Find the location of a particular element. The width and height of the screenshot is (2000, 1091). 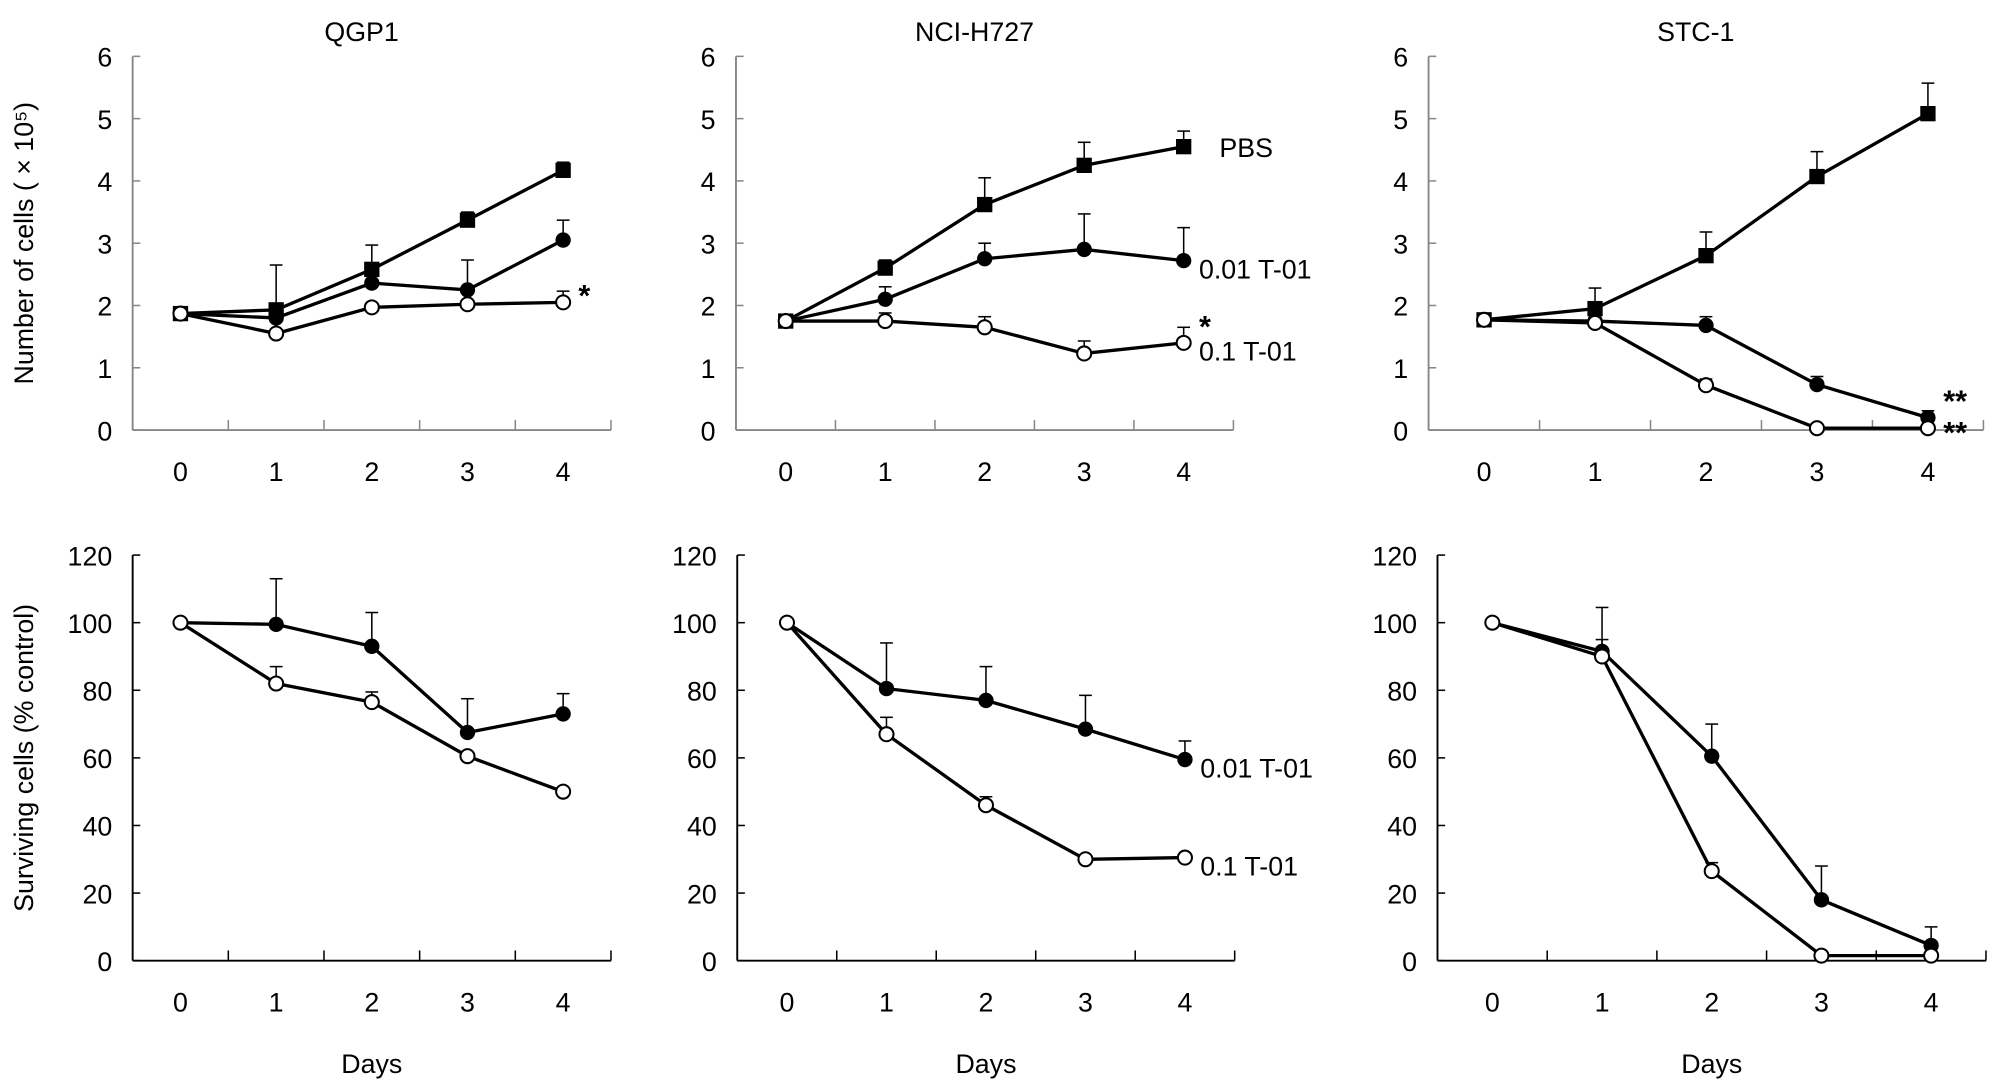

y-tick-label: 3 is located at coordinates (708, 244).